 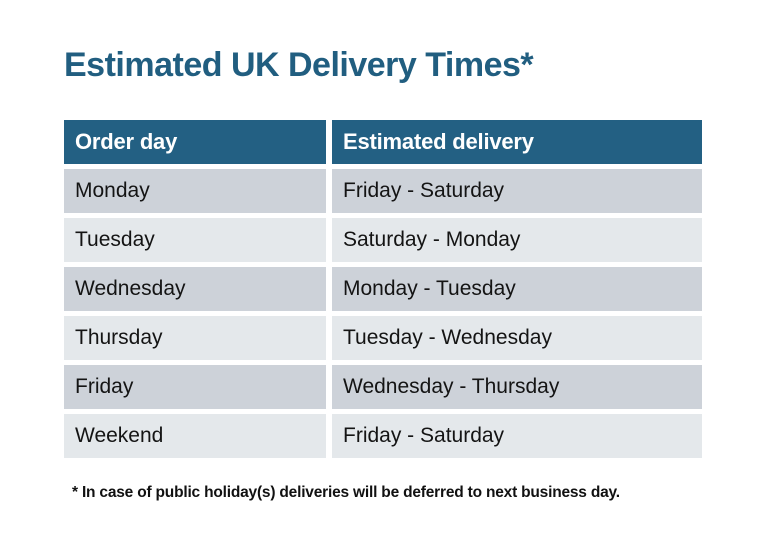 What do you see at coordinates (195, 436) in the screenshot?
I see `table-cell-order-day: Weekend` at bounding box center [195, 436].